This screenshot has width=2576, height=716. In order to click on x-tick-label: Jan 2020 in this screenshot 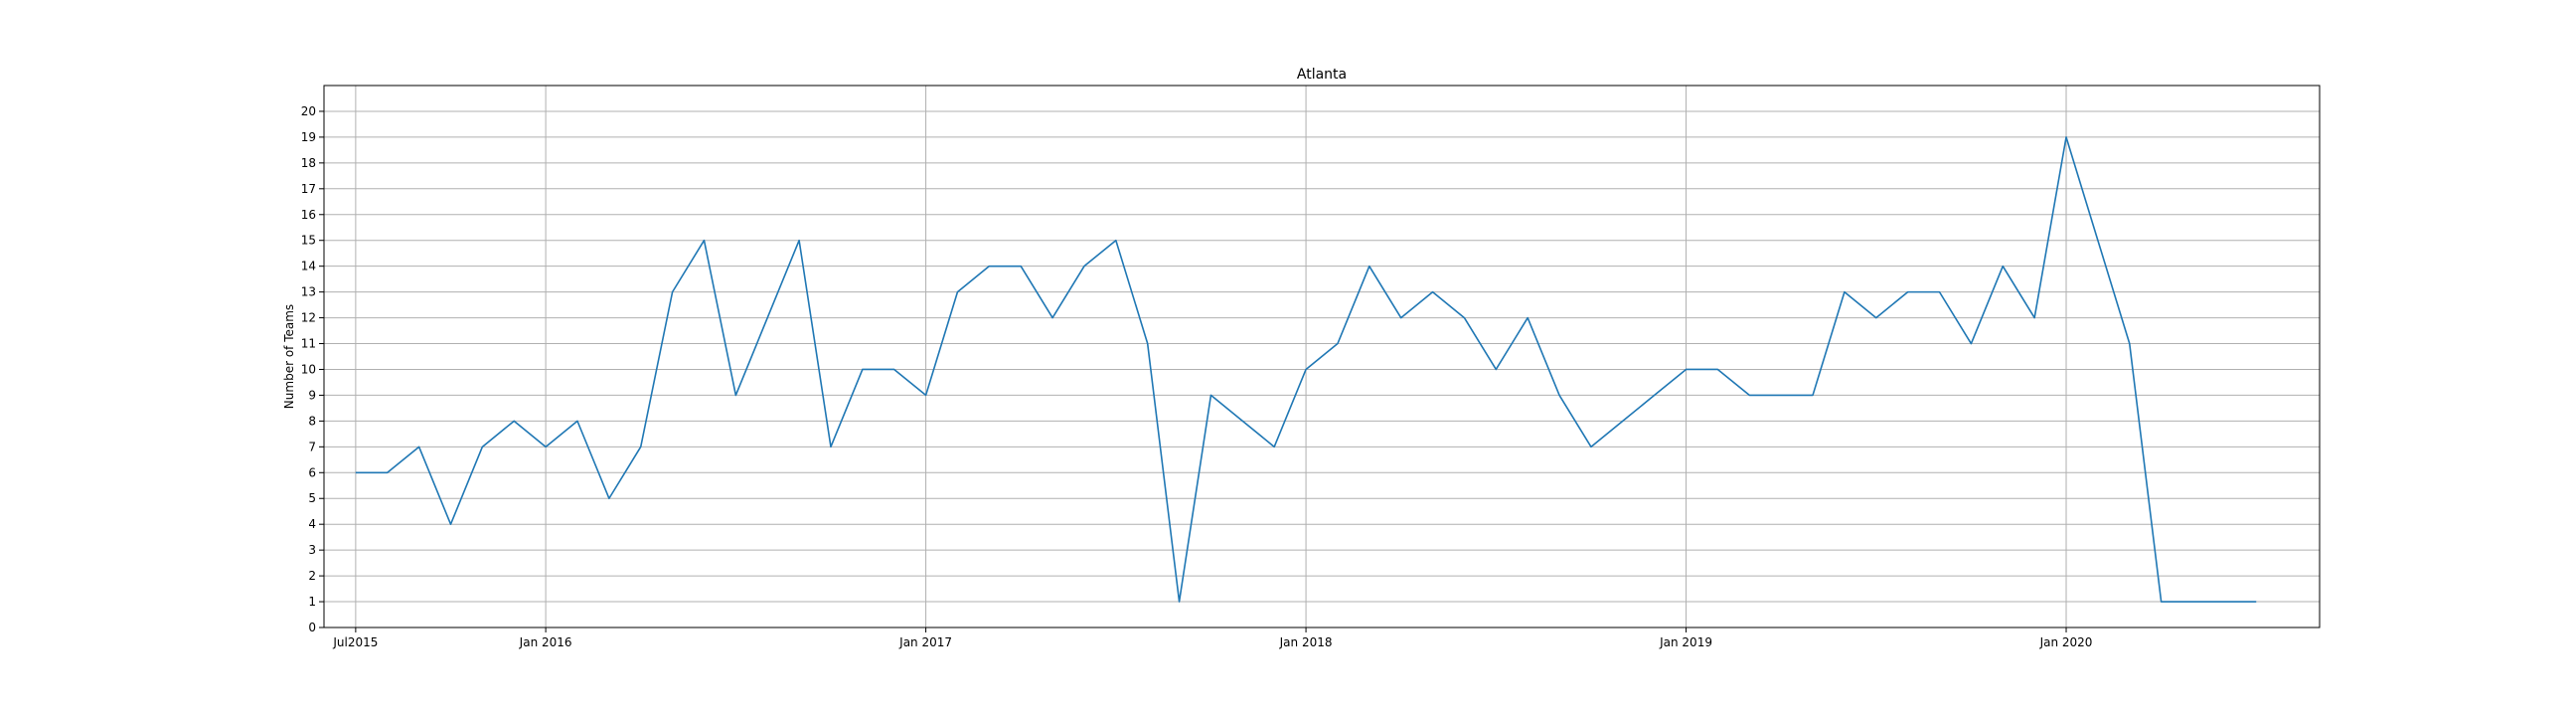, I will do `click(2066, 642)`.